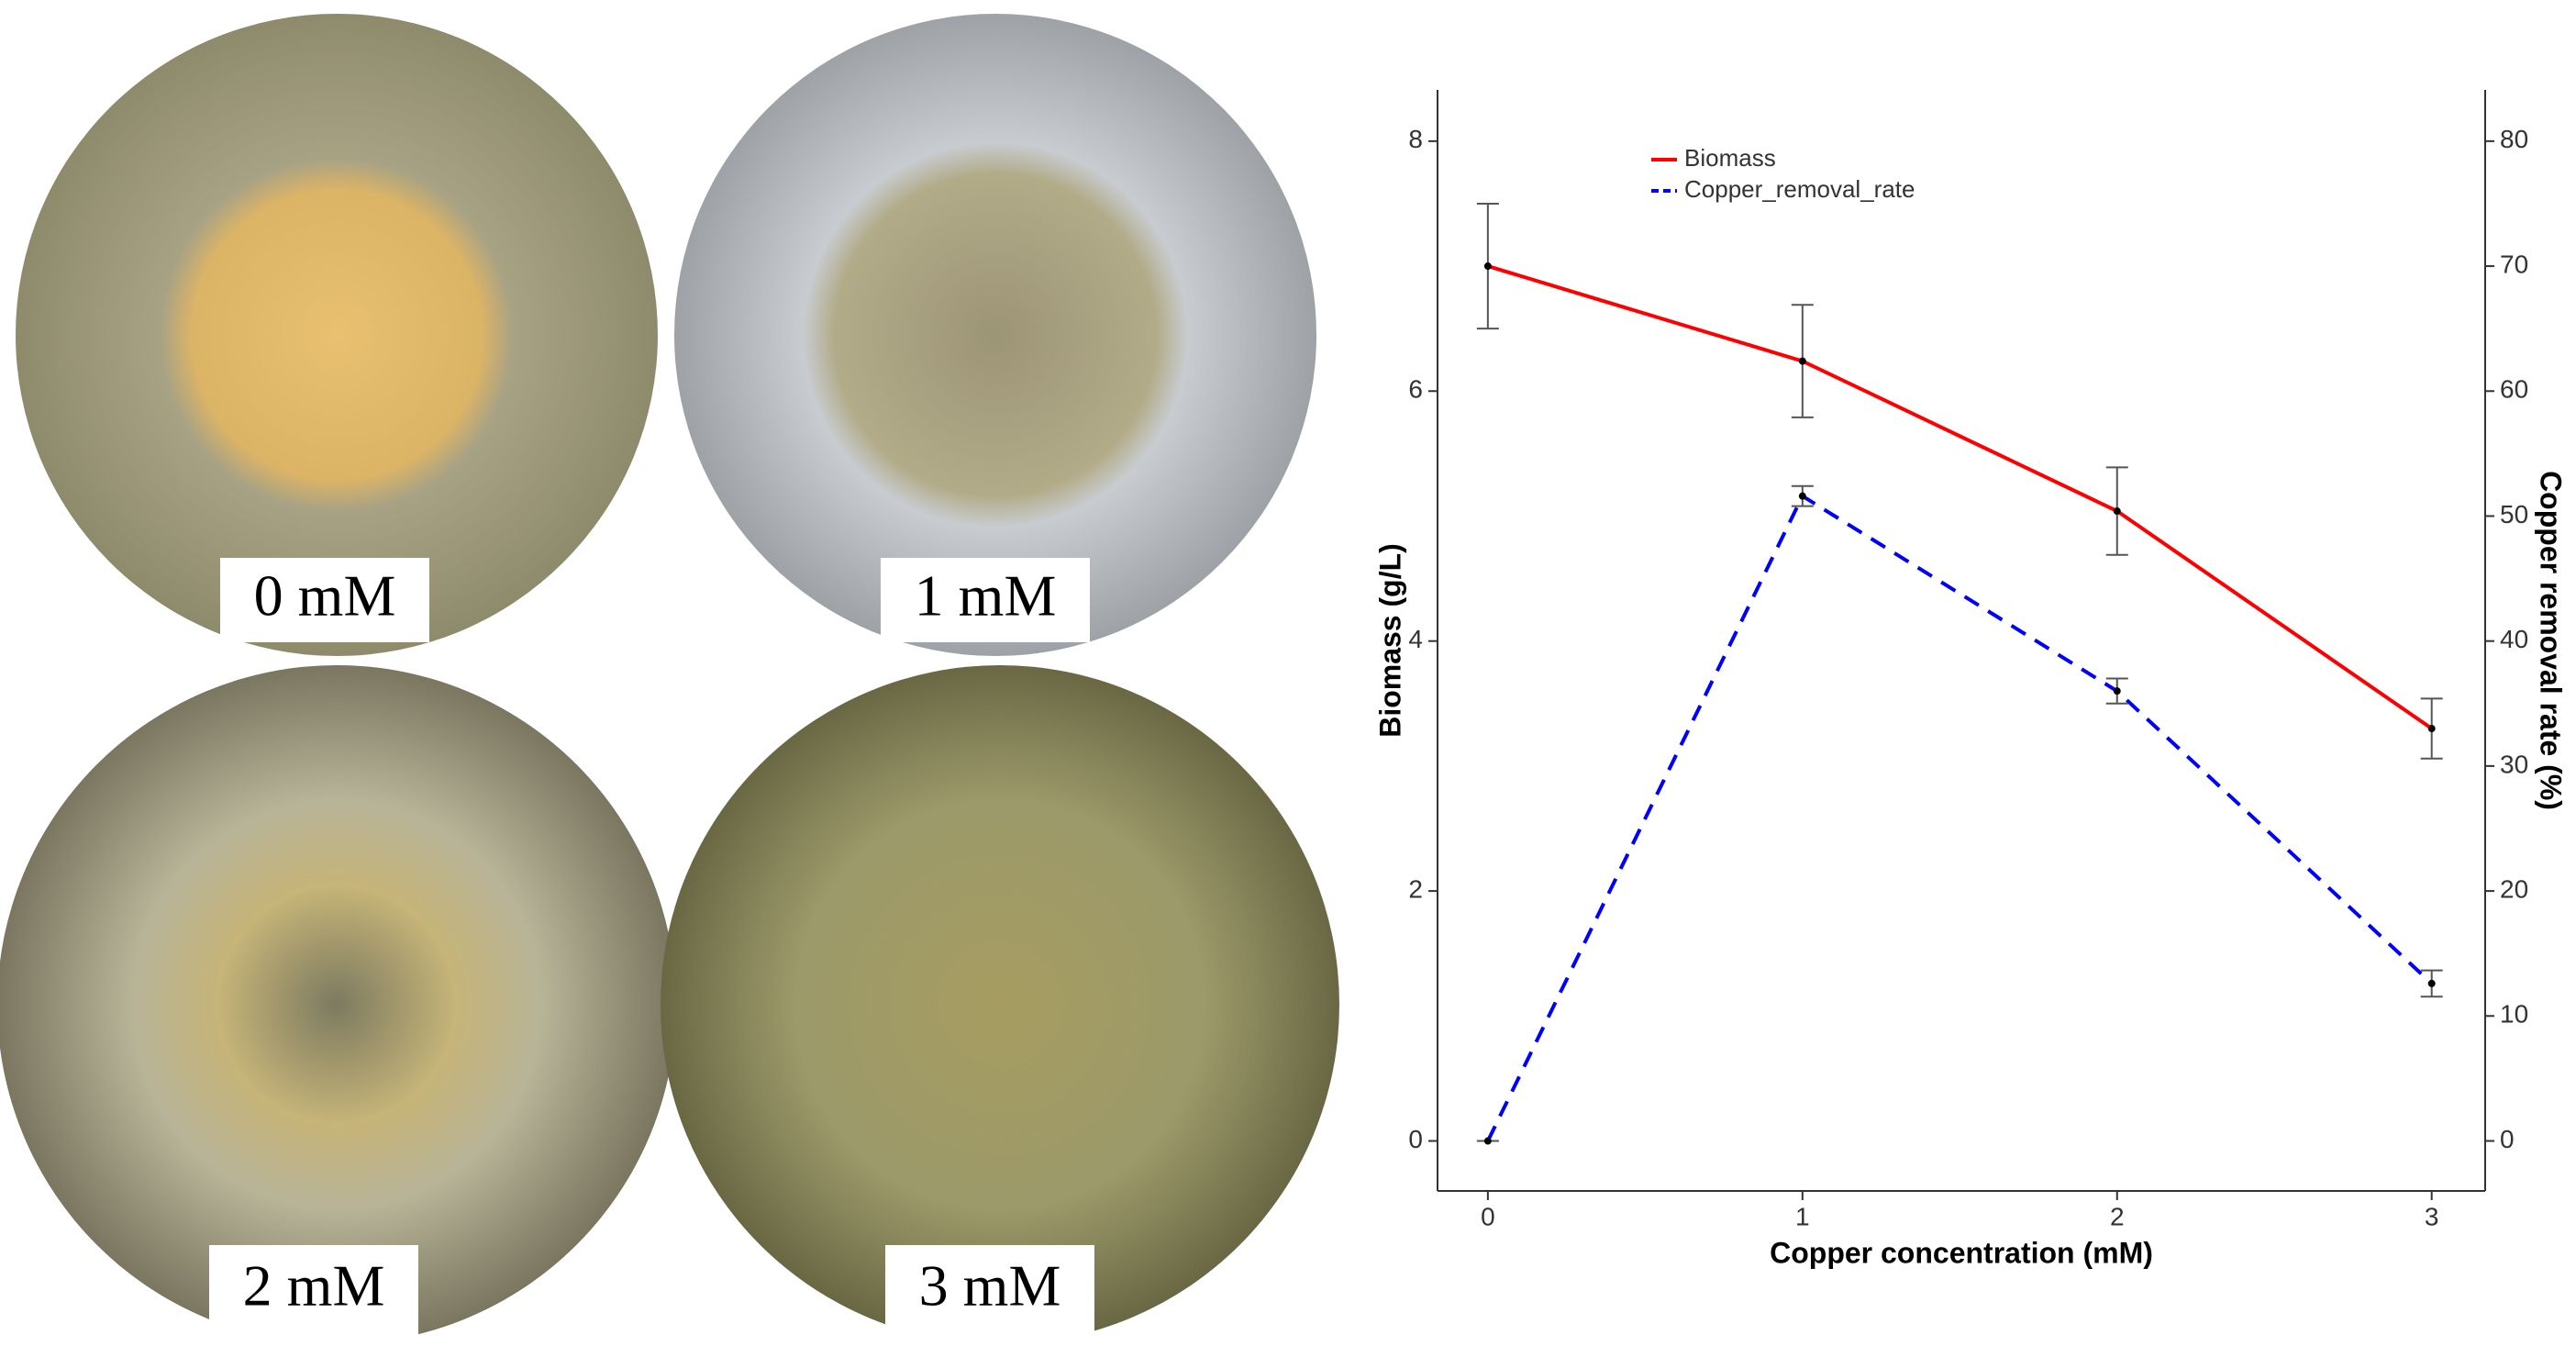 This screenshot has height=1346, width=2576. Describe the element at coordinates (1415, 888) in the screenshot. I see `y-tick-label: 2` at that location.